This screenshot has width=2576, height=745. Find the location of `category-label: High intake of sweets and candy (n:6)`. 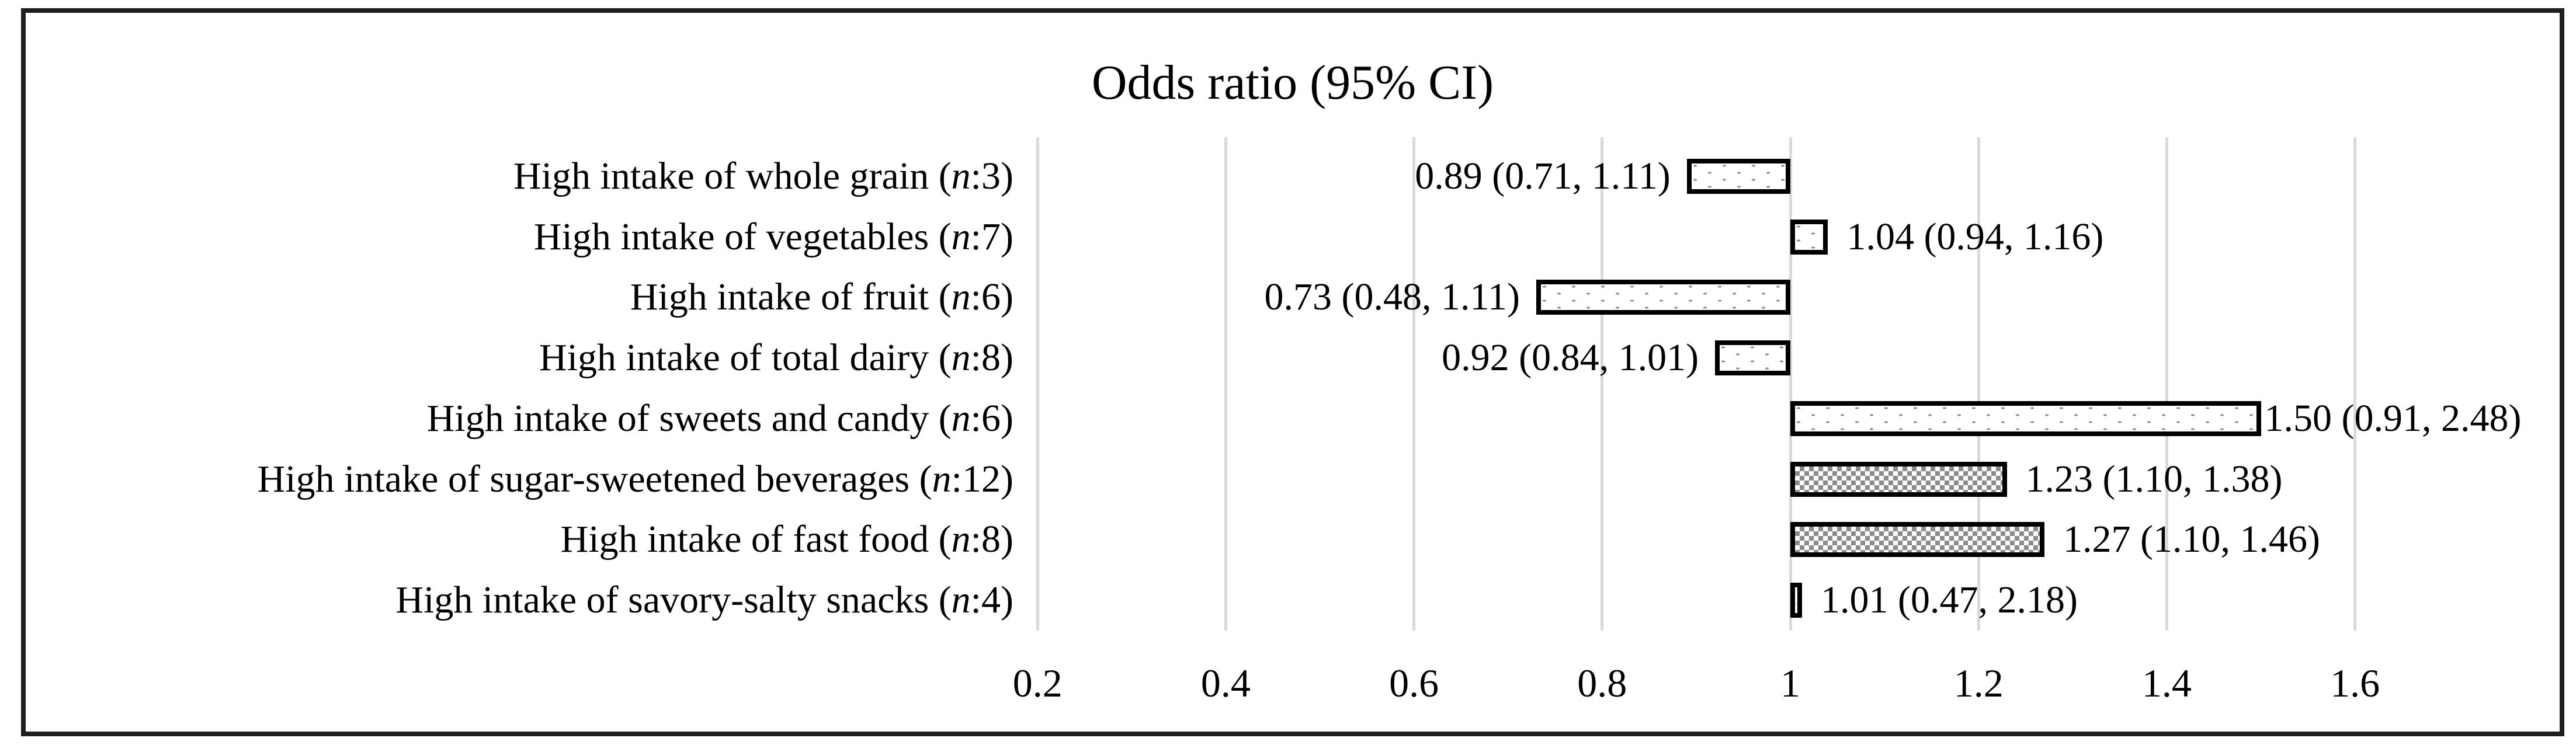

category-label: High intake of sweets and candy (n:6) is located at coordinates (719, 418).